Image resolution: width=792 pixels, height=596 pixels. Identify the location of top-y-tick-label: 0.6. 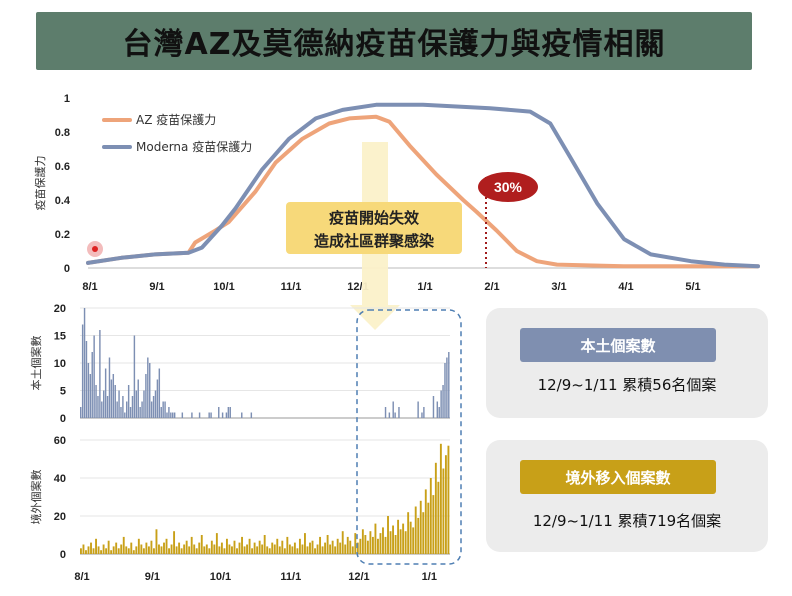
(62, 167).